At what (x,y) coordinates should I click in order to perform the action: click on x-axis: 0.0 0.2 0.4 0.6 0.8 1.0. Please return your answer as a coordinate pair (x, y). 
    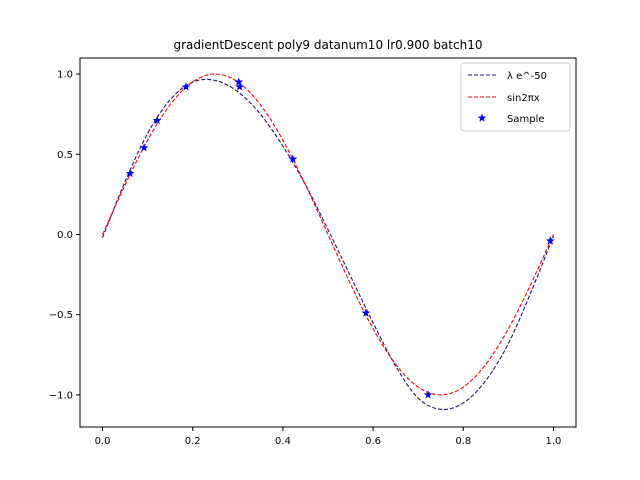
    Looking at the image, I should click on (328, 437).